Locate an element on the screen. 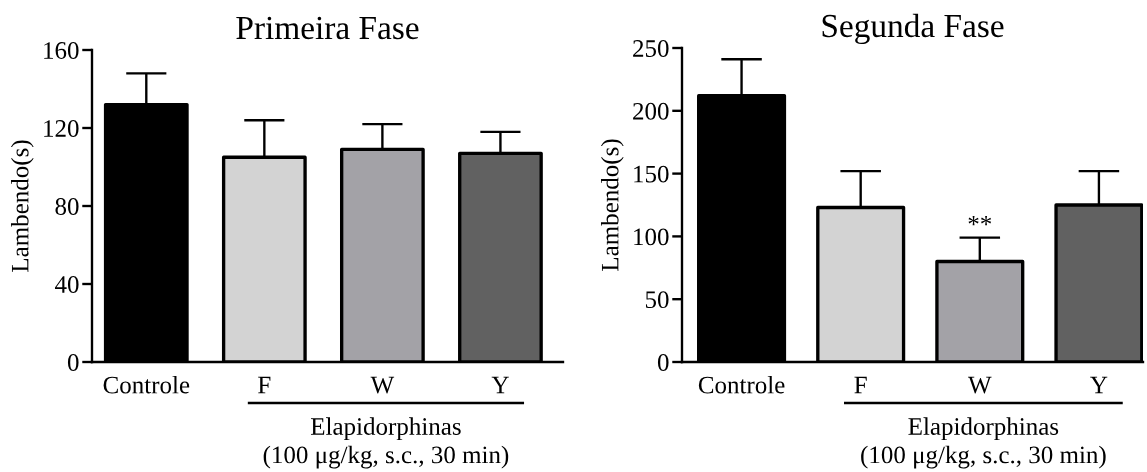 This screenshot has width=1147, height=472. y-tick-label: 200 is located at coordinates (651, 111).